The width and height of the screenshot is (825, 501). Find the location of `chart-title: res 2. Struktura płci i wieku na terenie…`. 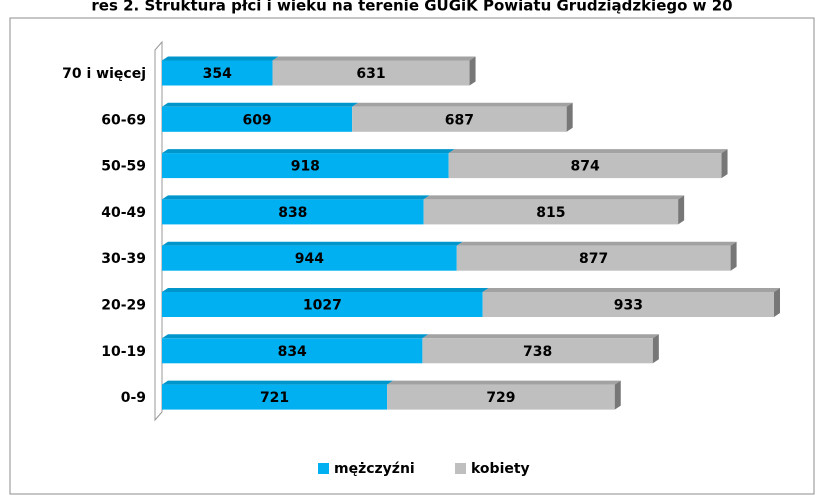

chart-title: res 2. Struktura płci i wieku na terenie… is located at coordinates (411, 7).